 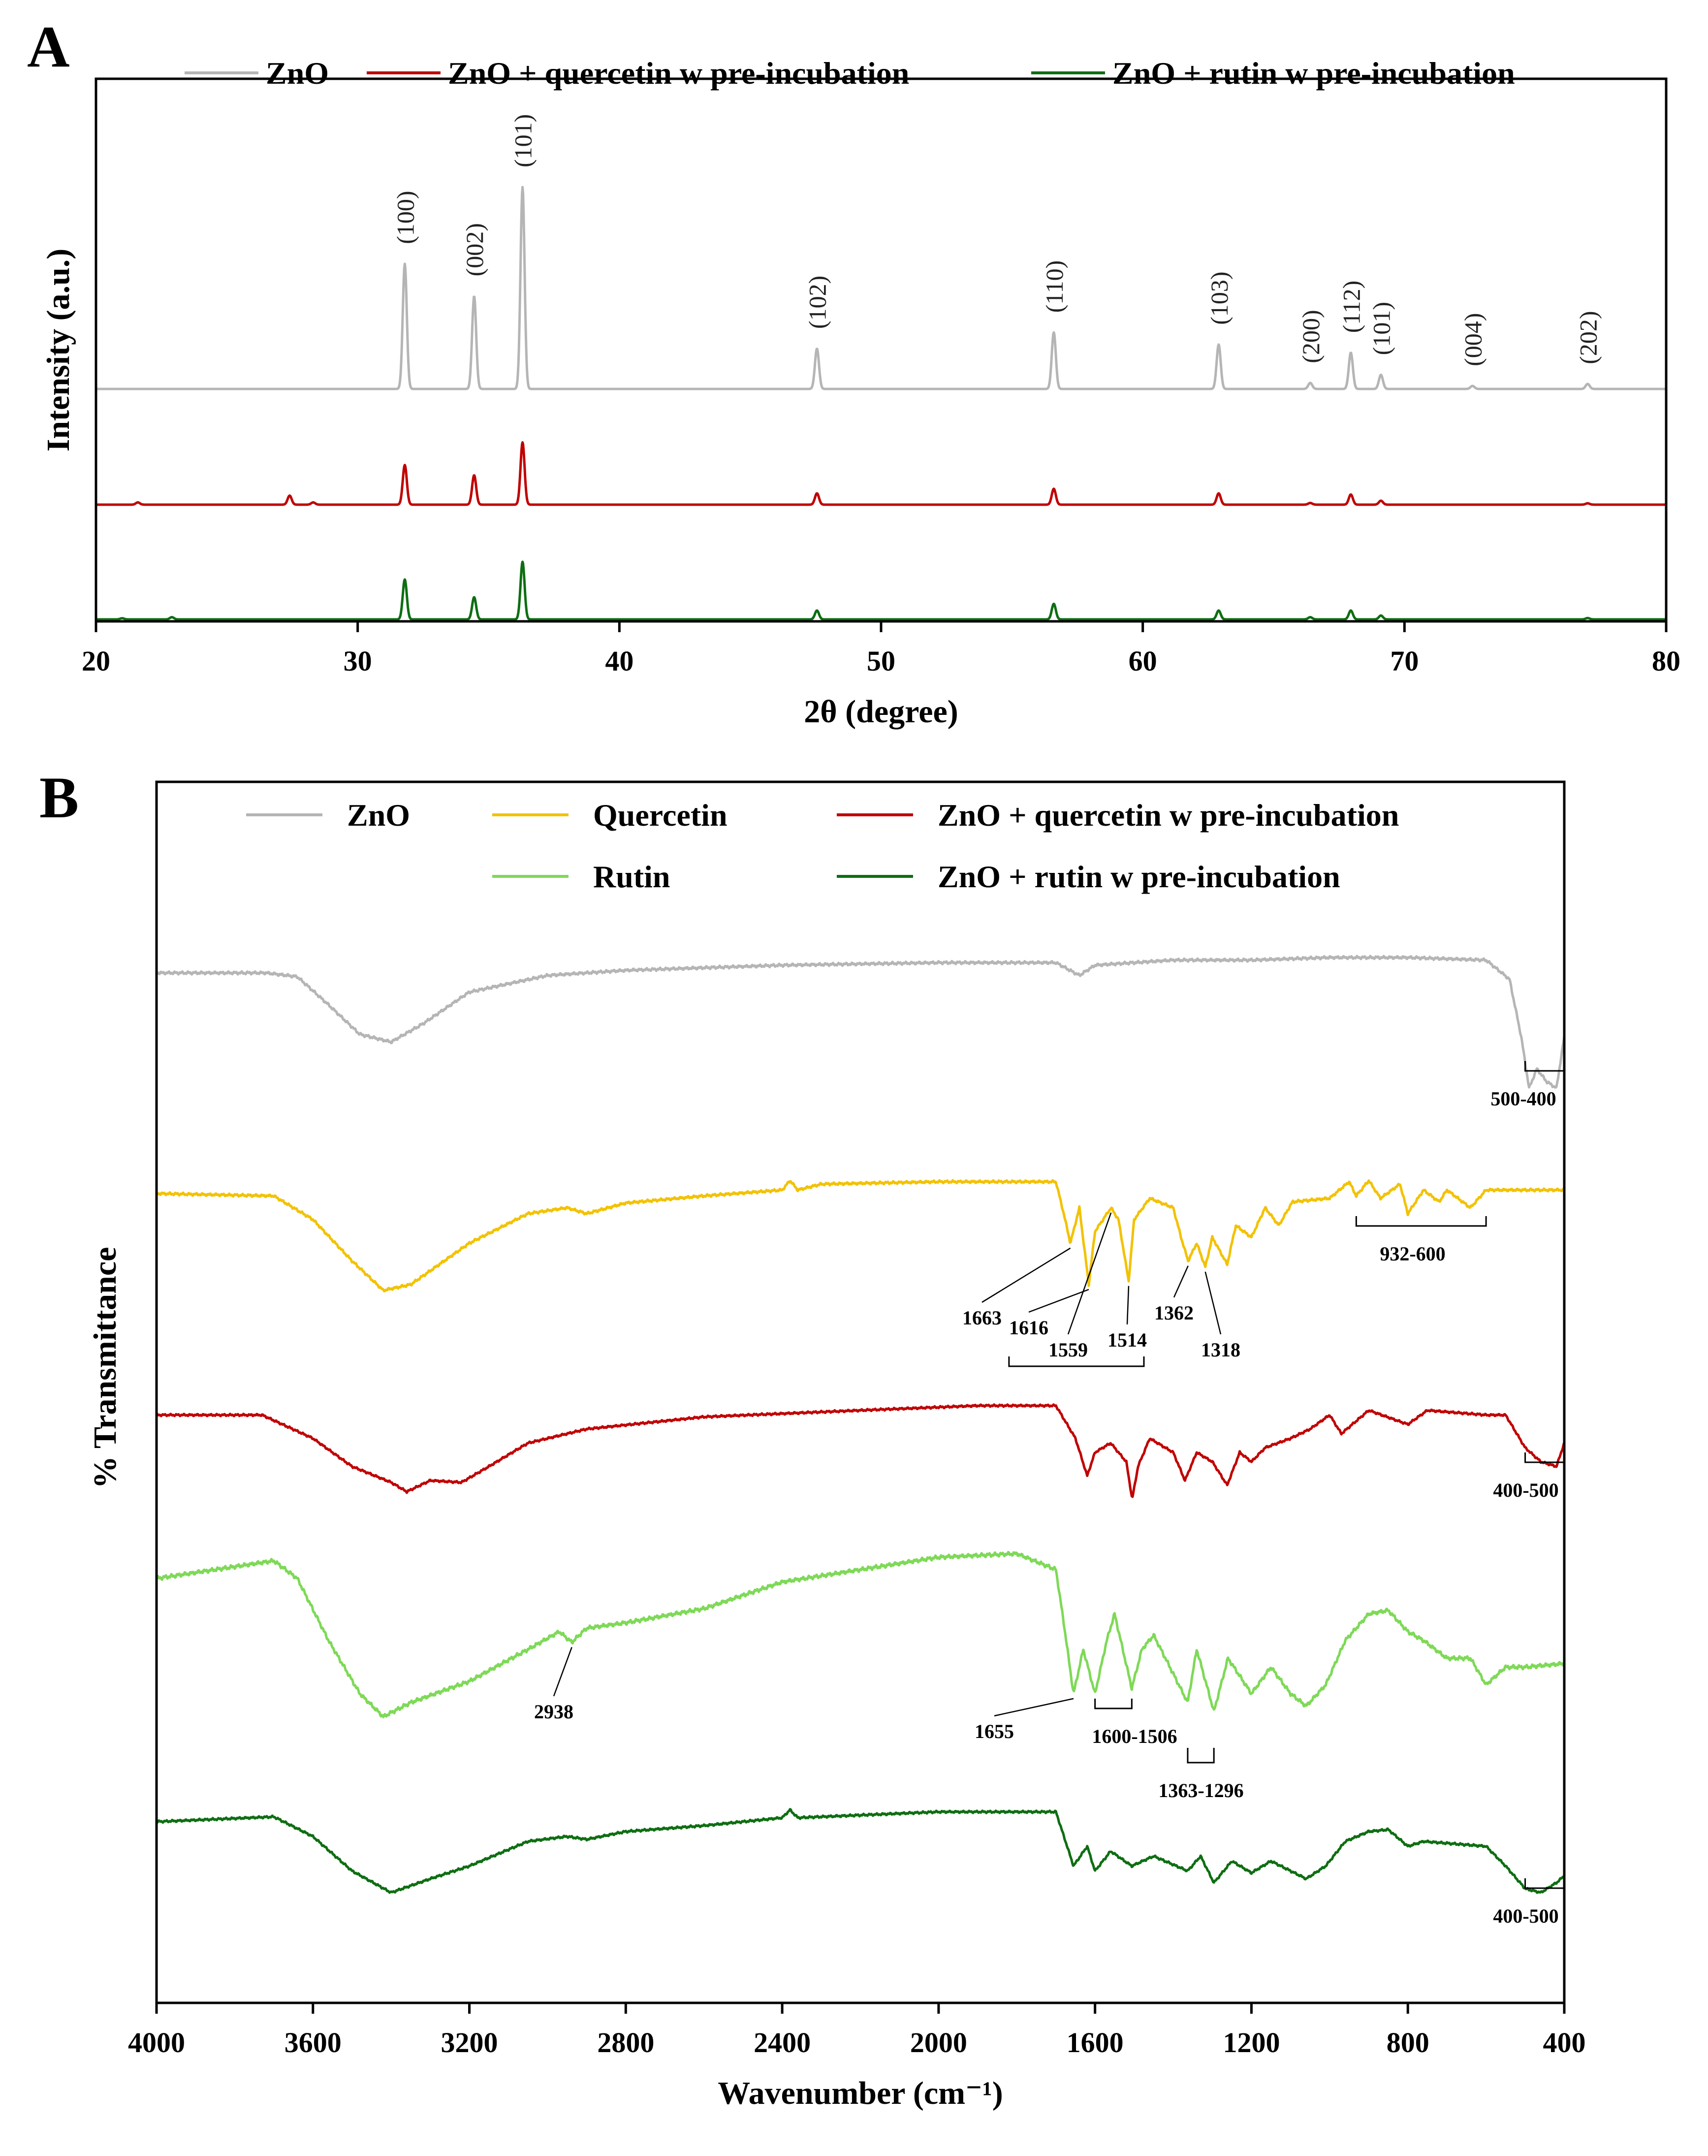 I want to click on range-label: 1600-1506, so click(x=1134, y=1736).